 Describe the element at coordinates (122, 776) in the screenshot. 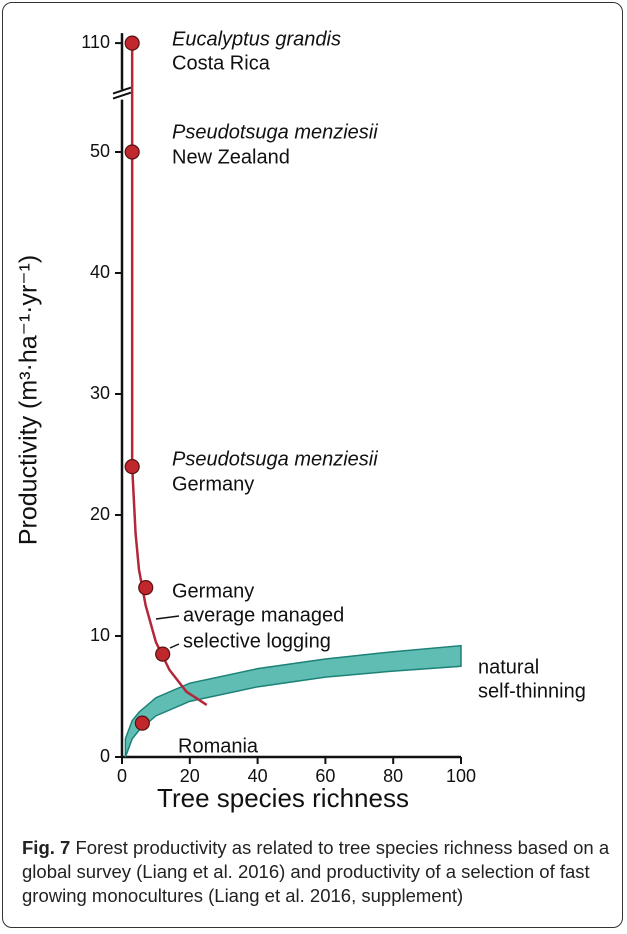

I see `x-tick-label: 0` at that location.